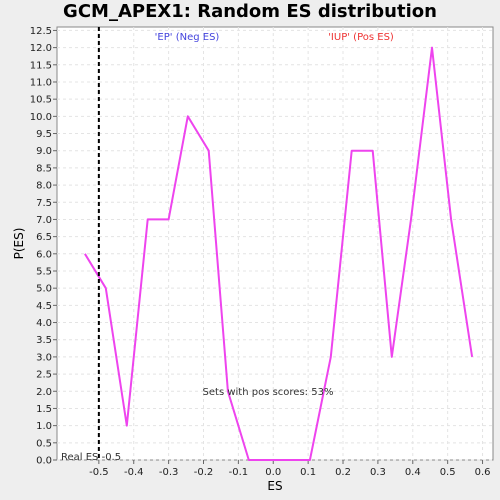 Image resolution: width=500 pixels, height=500 pixels. Describe the element at coordinates (483, 472) in the screenshot. I see `x-tick-label: 0.6` at that location.